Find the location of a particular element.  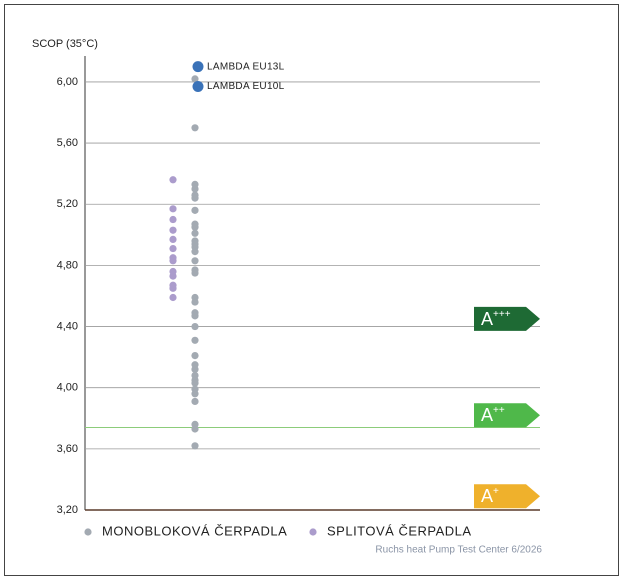

y-tick-label: 4,00 is located at coordinates (67, 388).